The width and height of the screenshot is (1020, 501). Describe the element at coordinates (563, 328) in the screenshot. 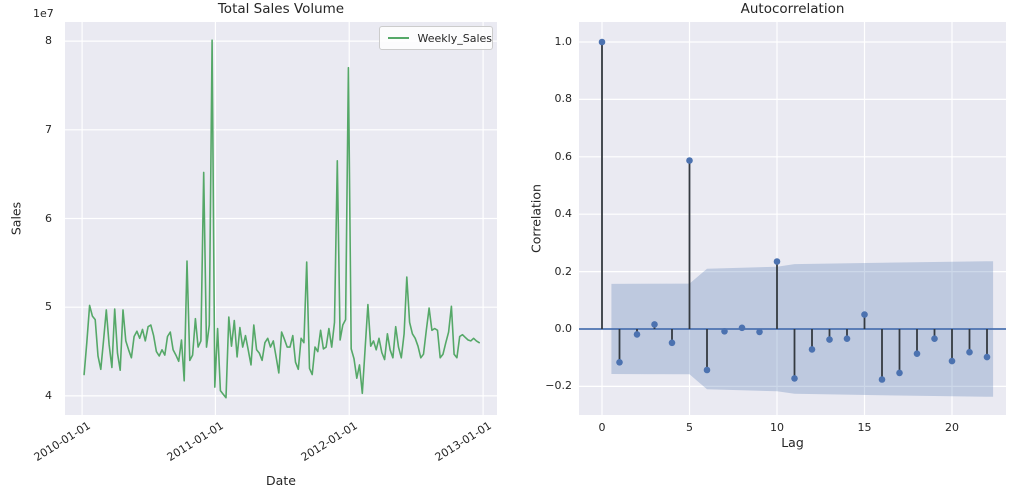

I see `right-y-tick-label: 0.0` at that location.